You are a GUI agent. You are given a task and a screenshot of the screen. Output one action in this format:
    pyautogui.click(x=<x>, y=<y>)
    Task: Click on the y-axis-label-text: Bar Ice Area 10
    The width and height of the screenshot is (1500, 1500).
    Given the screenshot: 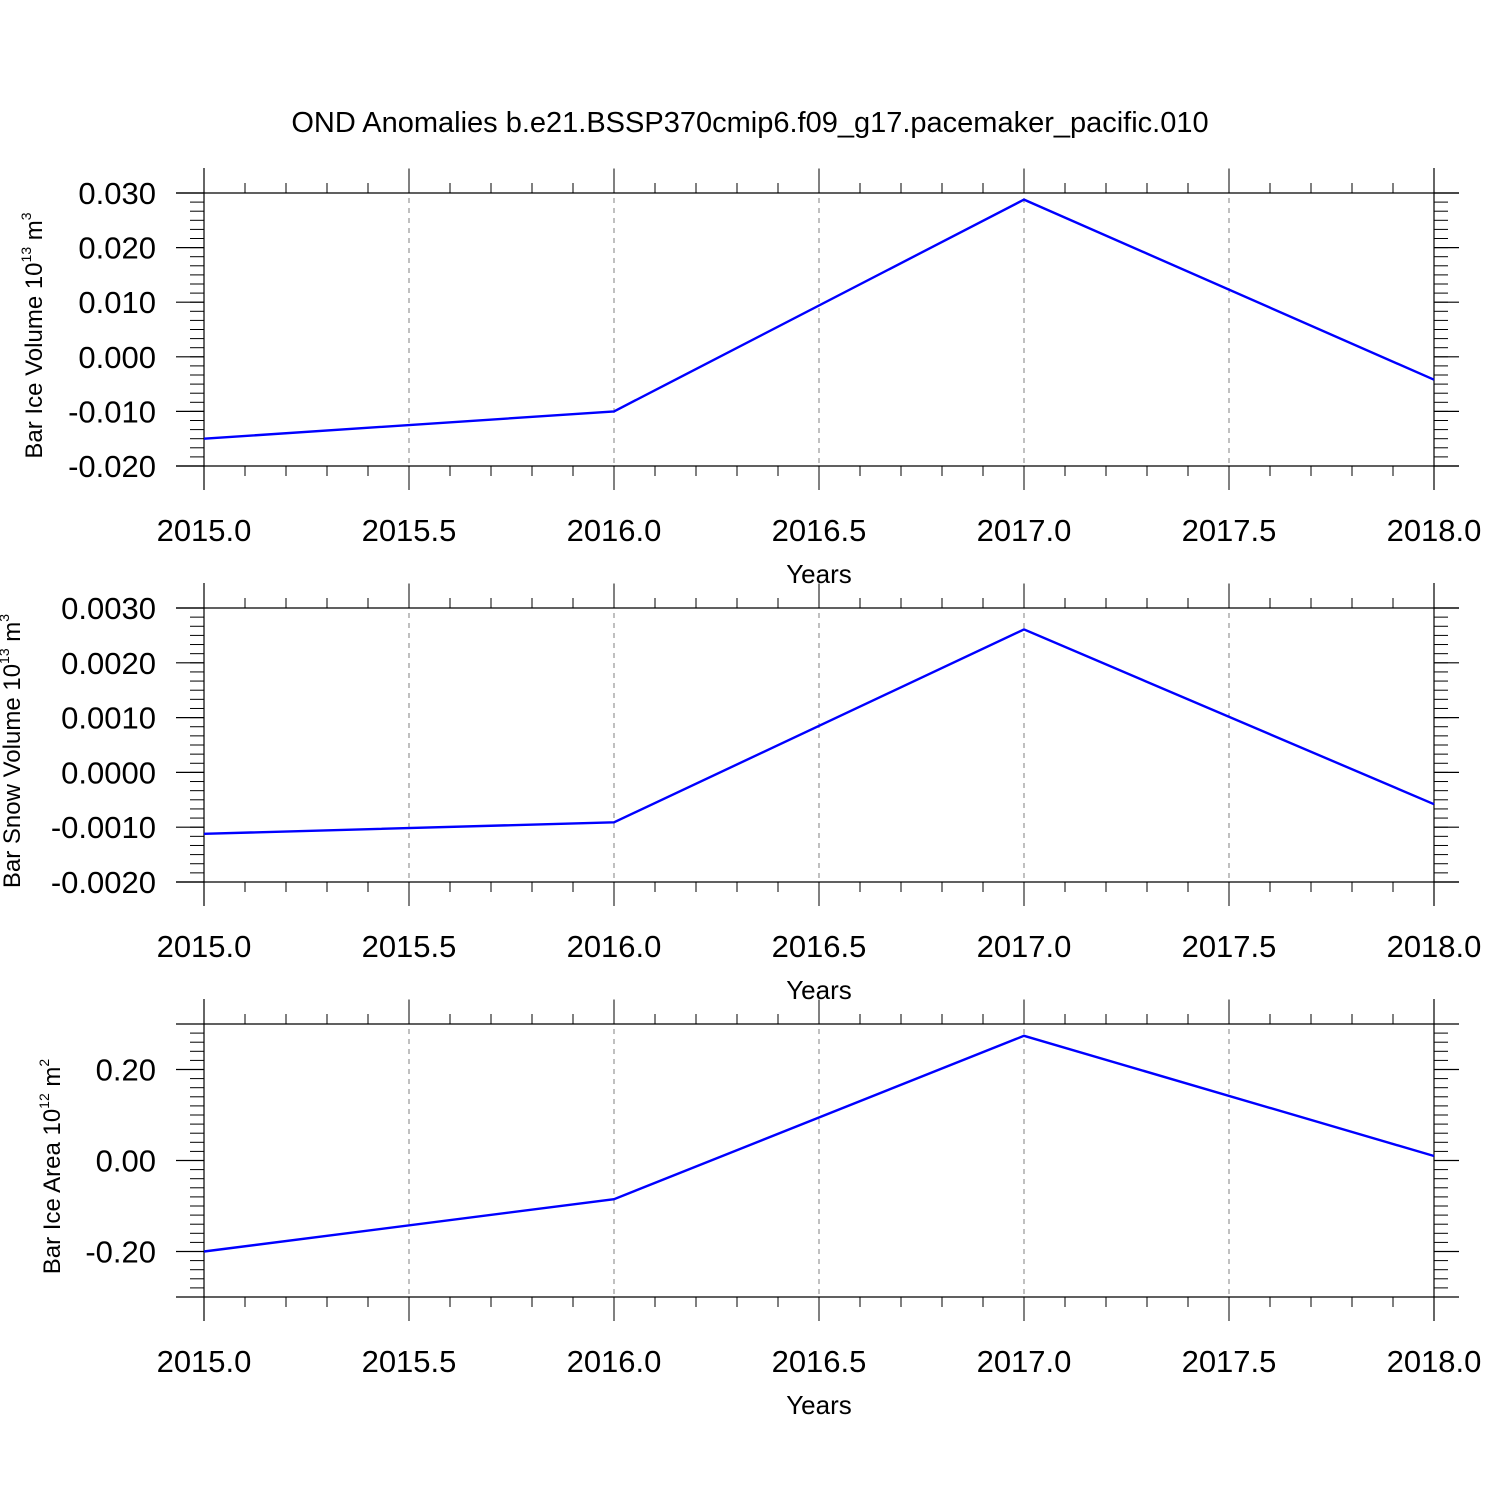 What is the action you would take?
    pyautogui.click(x=52, y=1191)
    